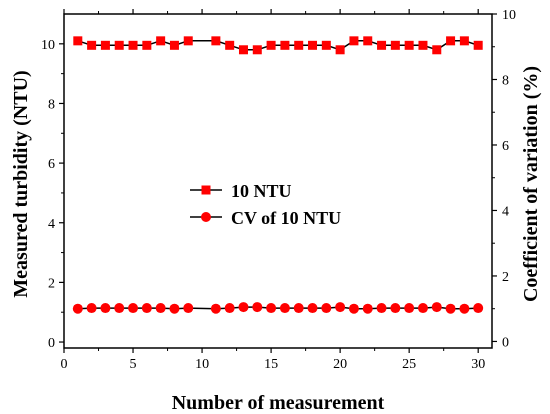  What do you see at coordinates (133, 364) in the screenshot?
I see `x-tick-label: 5` at bounding box center [133, 364].